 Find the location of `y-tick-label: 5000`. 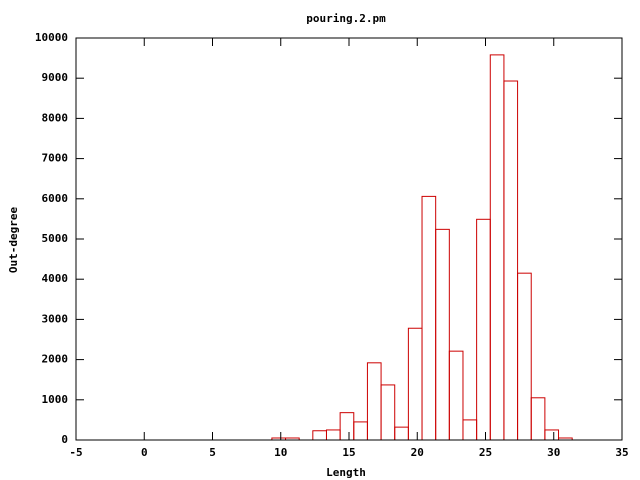

y-tick-label: 5000 is located at coordinates (55, 238).